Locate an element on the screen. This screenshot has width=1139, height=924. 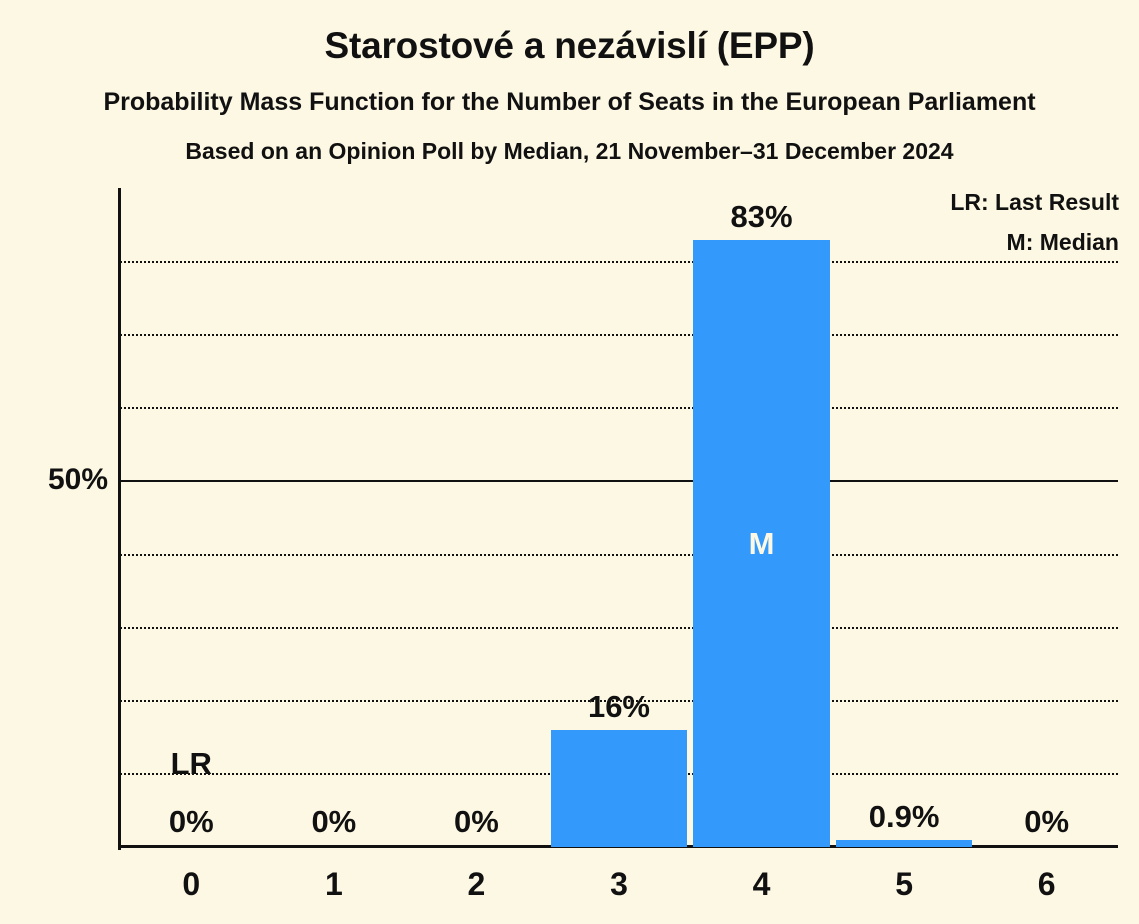
x-tick-label-5: 5 is located at coordinates (904, 884).